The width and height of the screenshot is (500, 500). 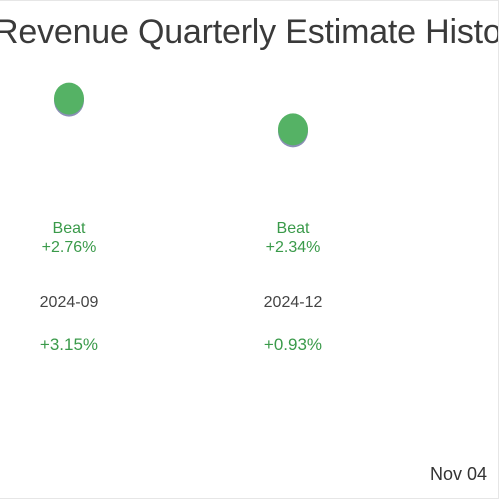 I want to click on surprise-percent-label: +2.76%, so click(x=69, y=247).